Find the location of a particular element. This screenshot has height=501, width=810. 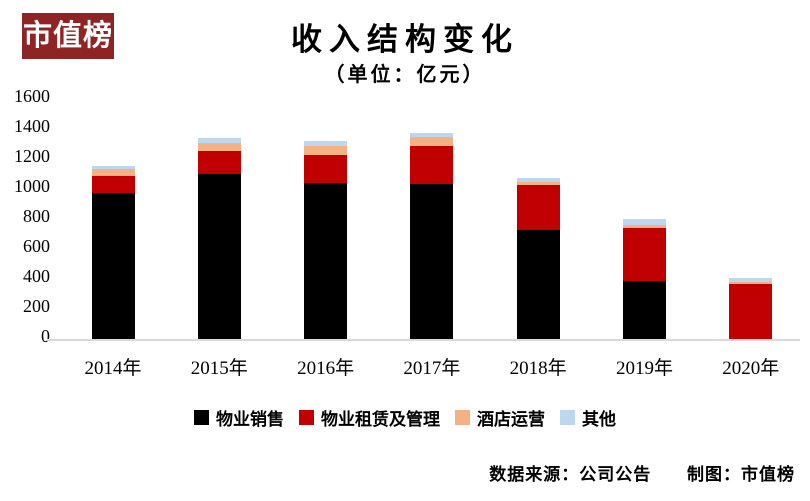

x-tick-label: 2015年 is located at coordinates (219, 368).